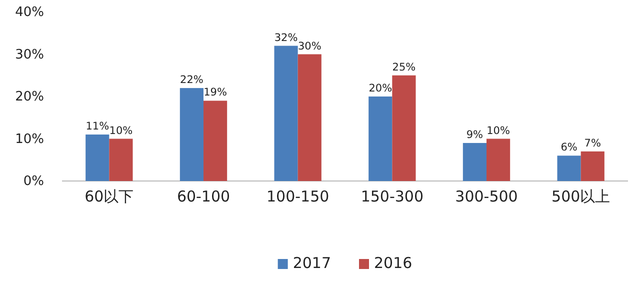 The height and width of the screenshot is (281, 639). I want to click on x-tick-label: 300-500, so click(486, 197).